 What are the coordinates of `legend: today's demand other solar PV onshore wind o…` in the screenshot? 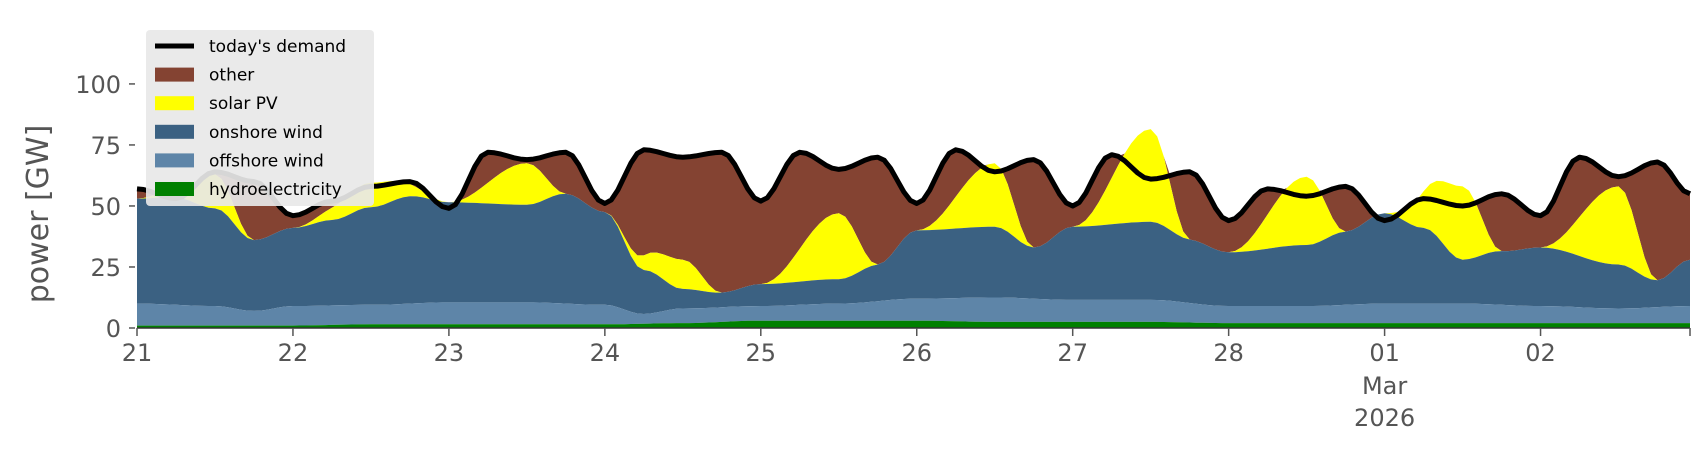 It's located at (260, 118).